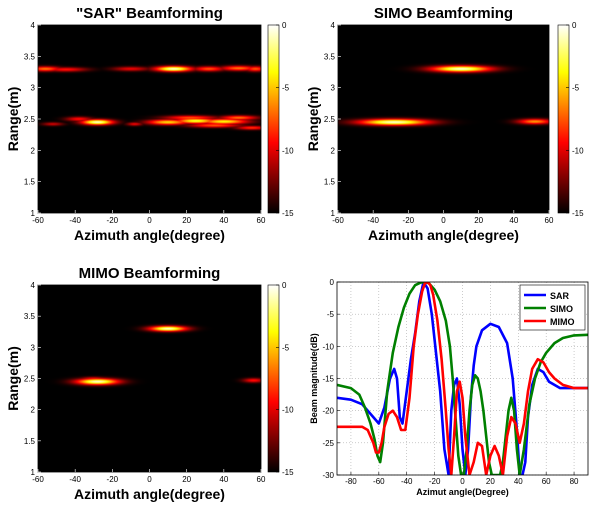 This screenshot has height=510, width=600. I want to click on simo-ytick-label: 2, so click(333, 150).